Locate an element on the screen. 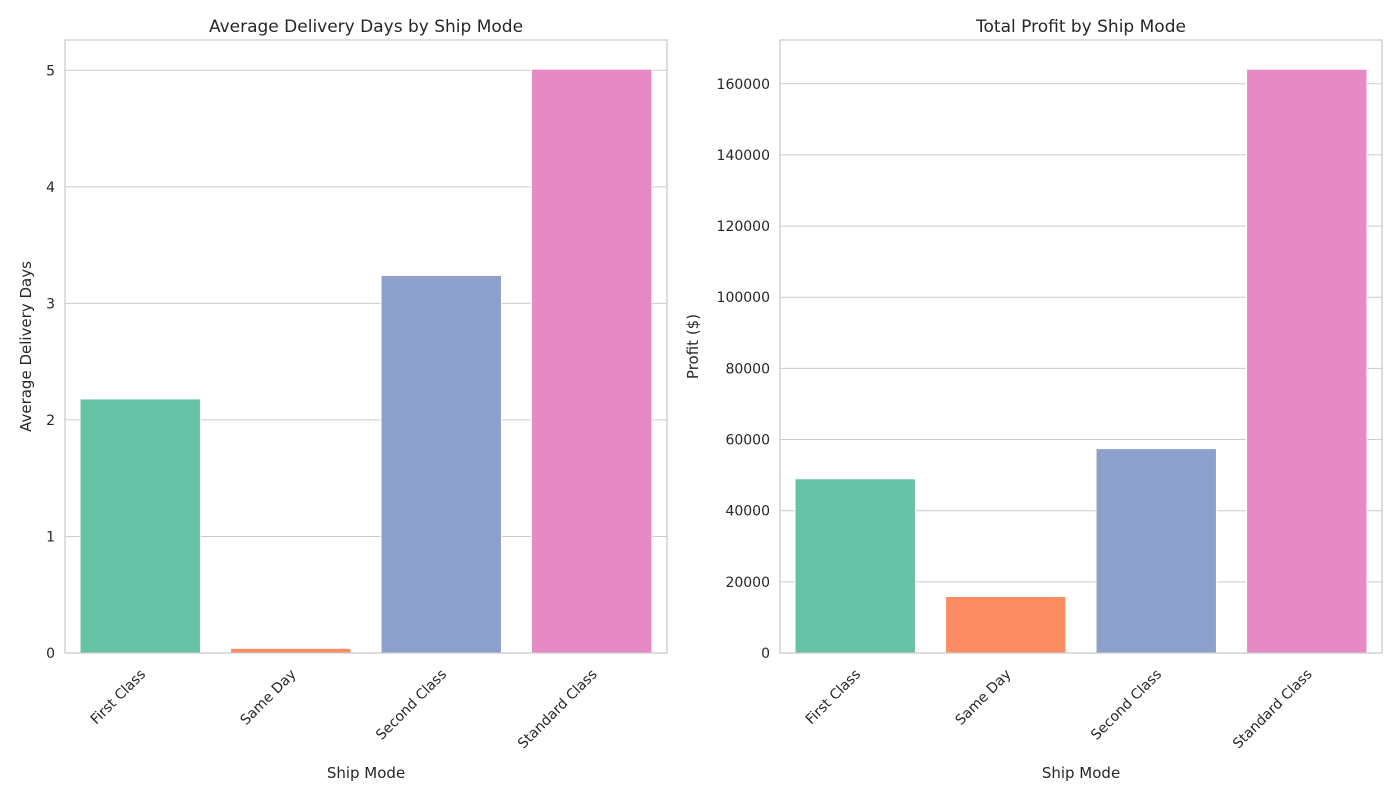  y-axis-label: Average Delivery Days is located at coordinates (26, 346).